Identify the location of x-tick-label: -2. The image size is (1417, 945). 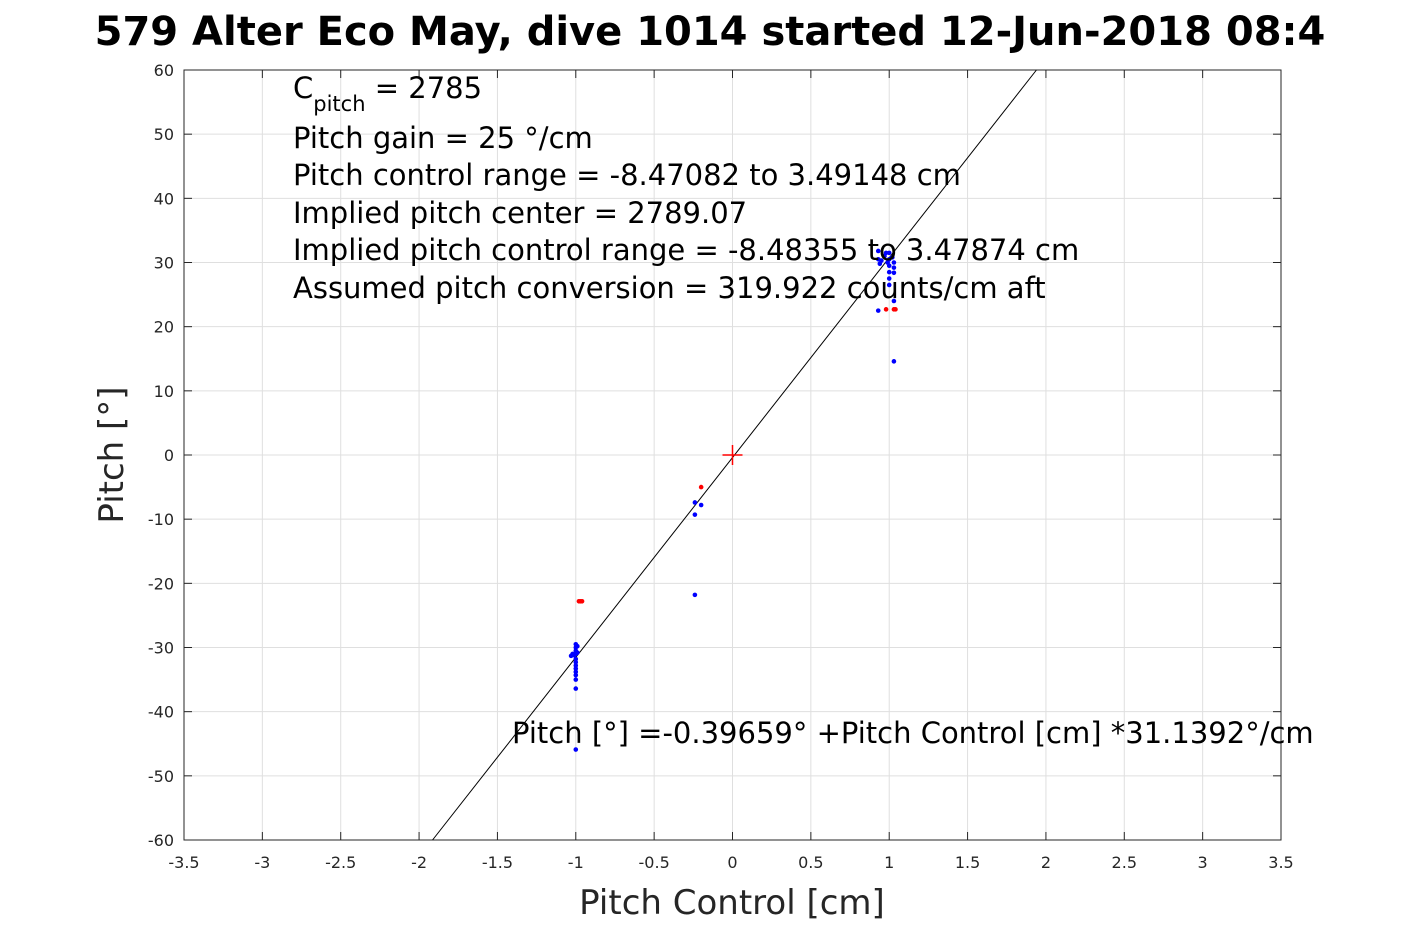
(419, 862).